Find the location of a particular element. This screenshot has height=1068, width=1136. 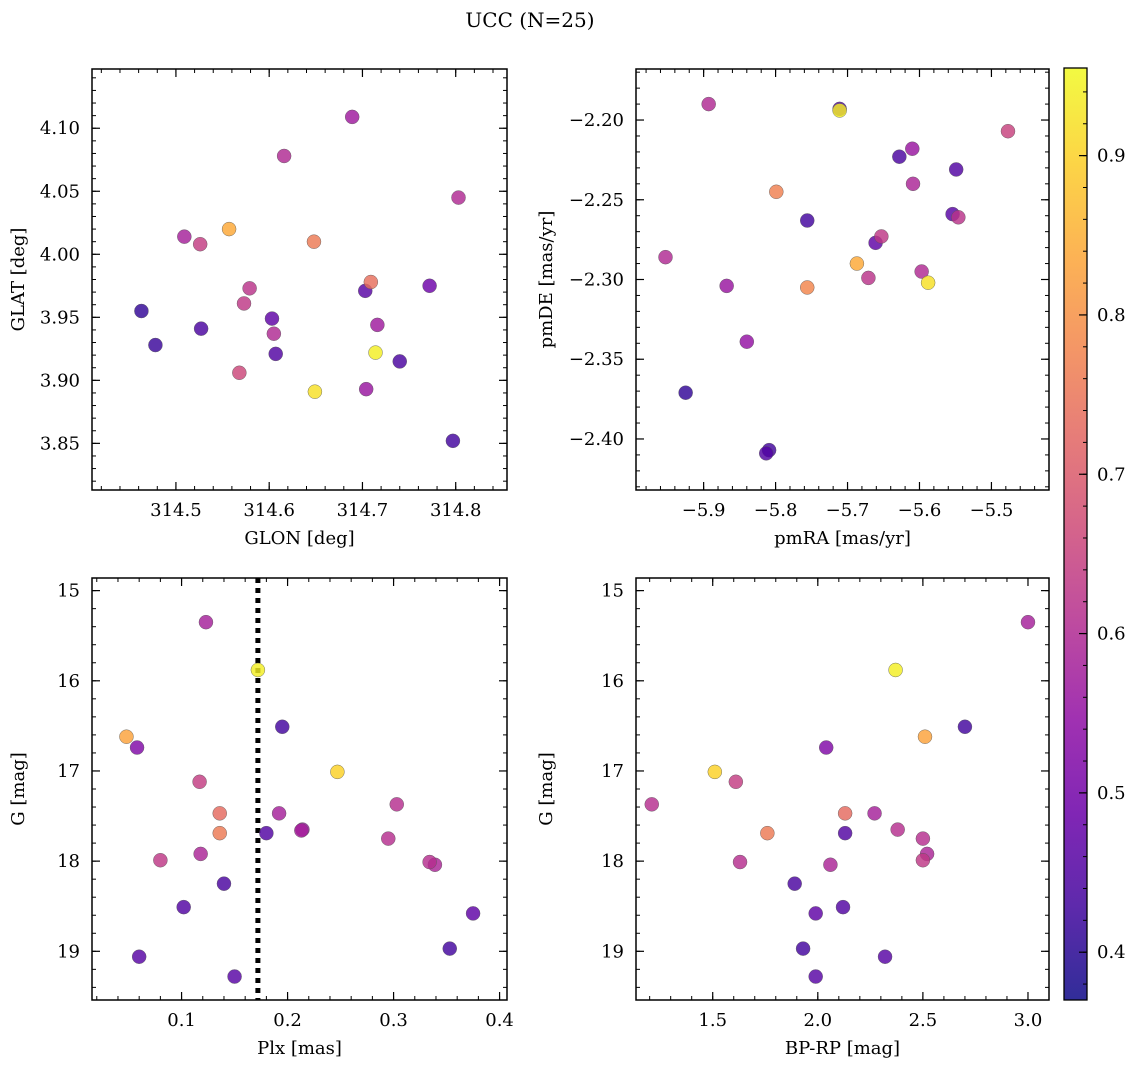

y-tick-label: −2.25 is located at coordinates (596, 200).